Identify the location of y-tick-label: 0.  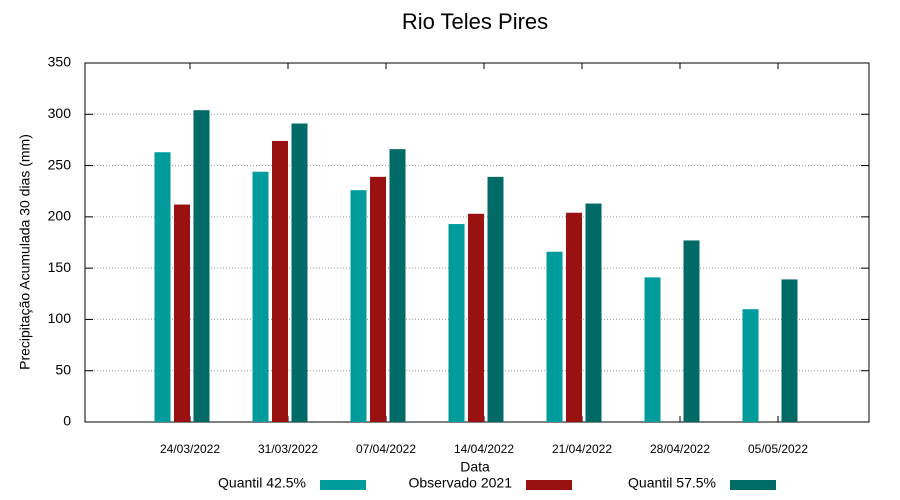
(67, 421).